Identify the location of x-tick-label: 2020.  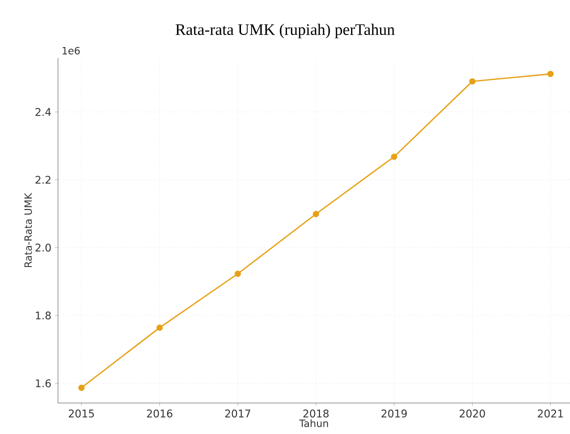
(472, 414).